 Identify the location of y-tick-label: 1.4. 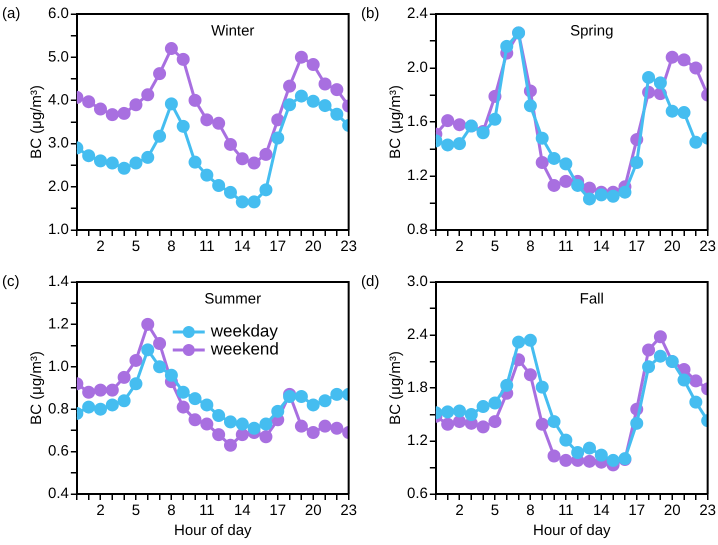
(58, 281).